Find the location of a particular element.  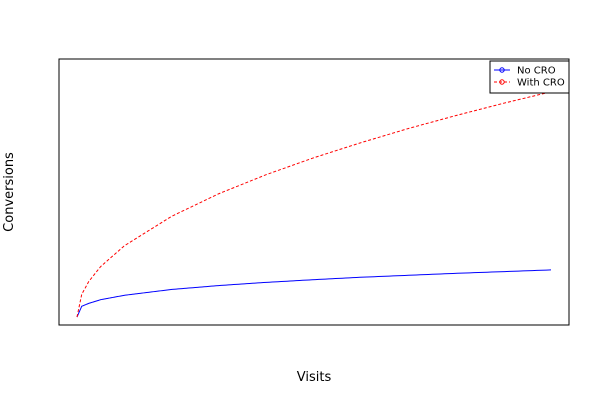

x-axis-label: Visits is located at coordinates (314, 377).